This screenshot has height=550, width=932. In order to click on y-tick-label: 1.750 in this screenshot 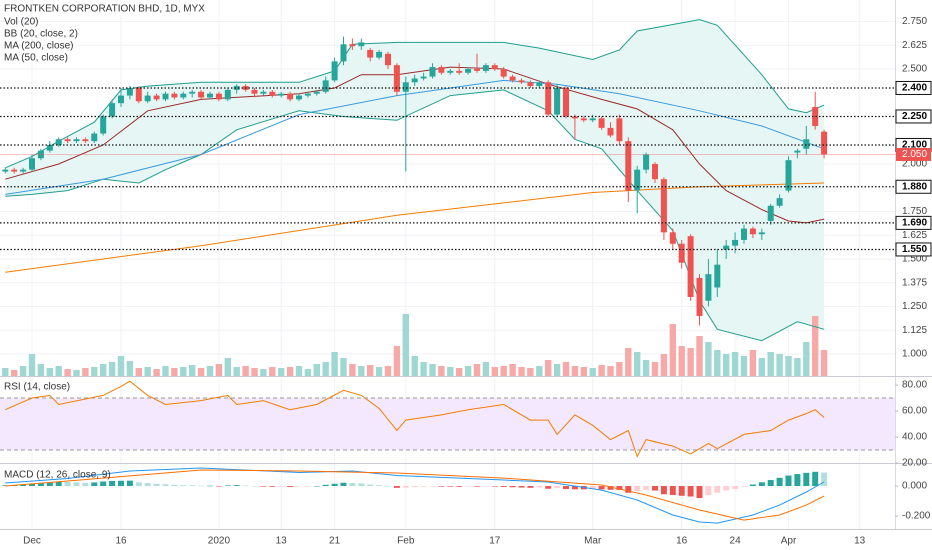, I will do `click(914, 211)`.